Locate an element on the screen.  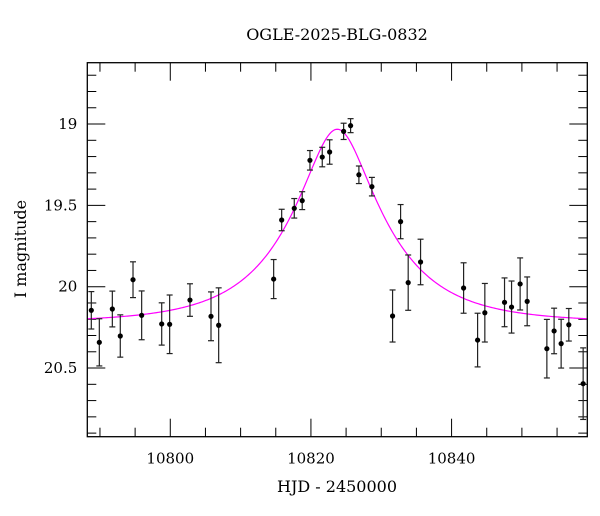
x-tick-label: 10840 is located at coordinates (452, 459).